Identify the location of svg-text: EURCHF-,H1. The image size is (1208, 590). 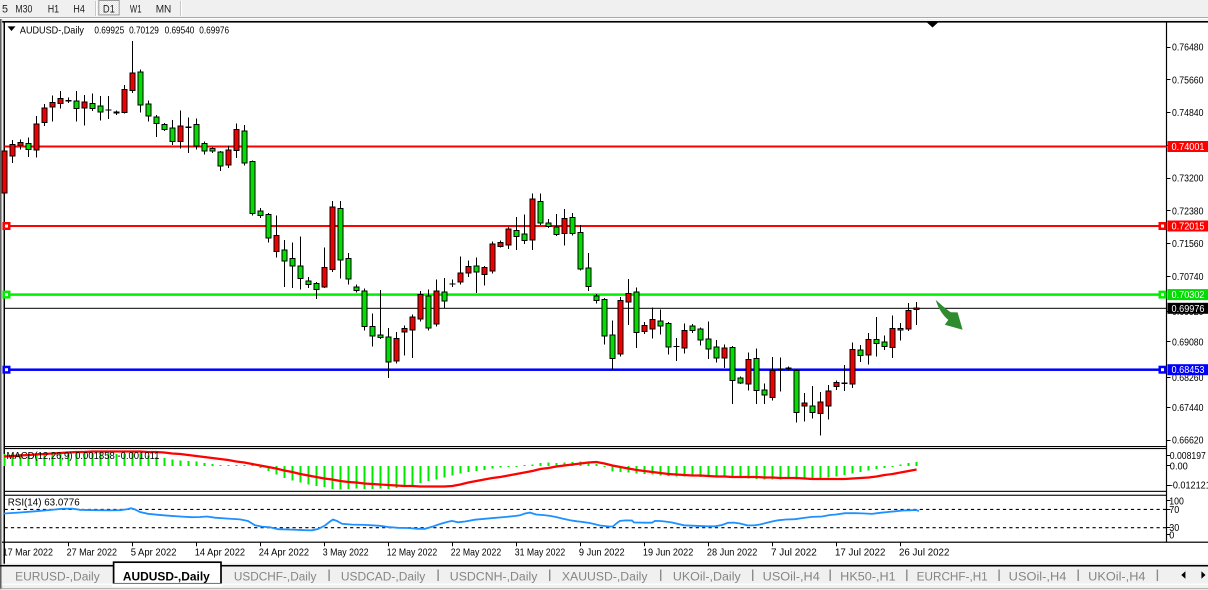
(952, 577).